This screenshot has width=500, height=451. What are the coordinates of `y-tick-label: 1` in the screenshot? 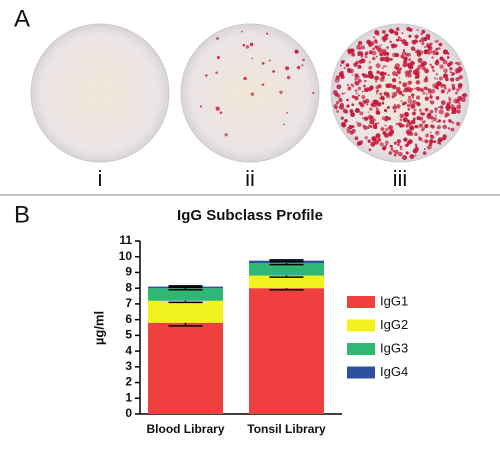 It's located at (128, 397).